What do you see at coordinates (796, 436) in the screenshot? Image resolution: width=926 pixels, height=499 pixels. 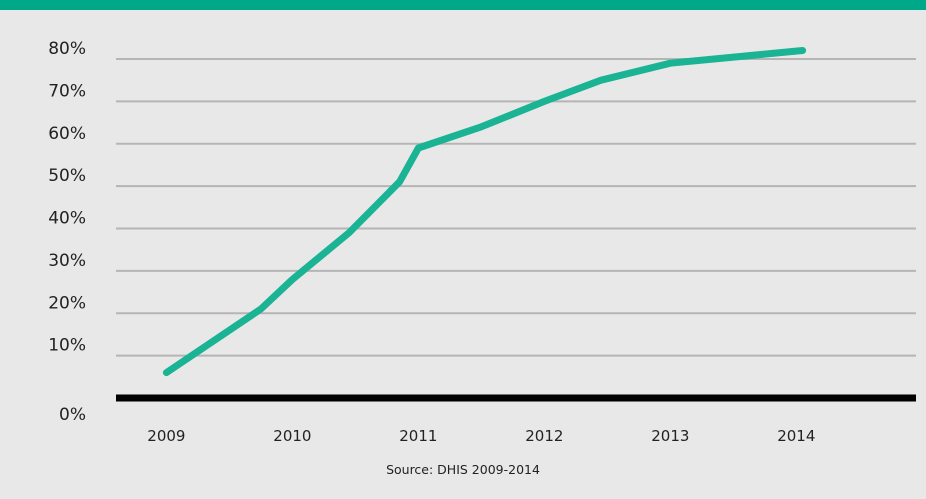 I see `x-tick-label: 2014` at bounding box center [796, 436].